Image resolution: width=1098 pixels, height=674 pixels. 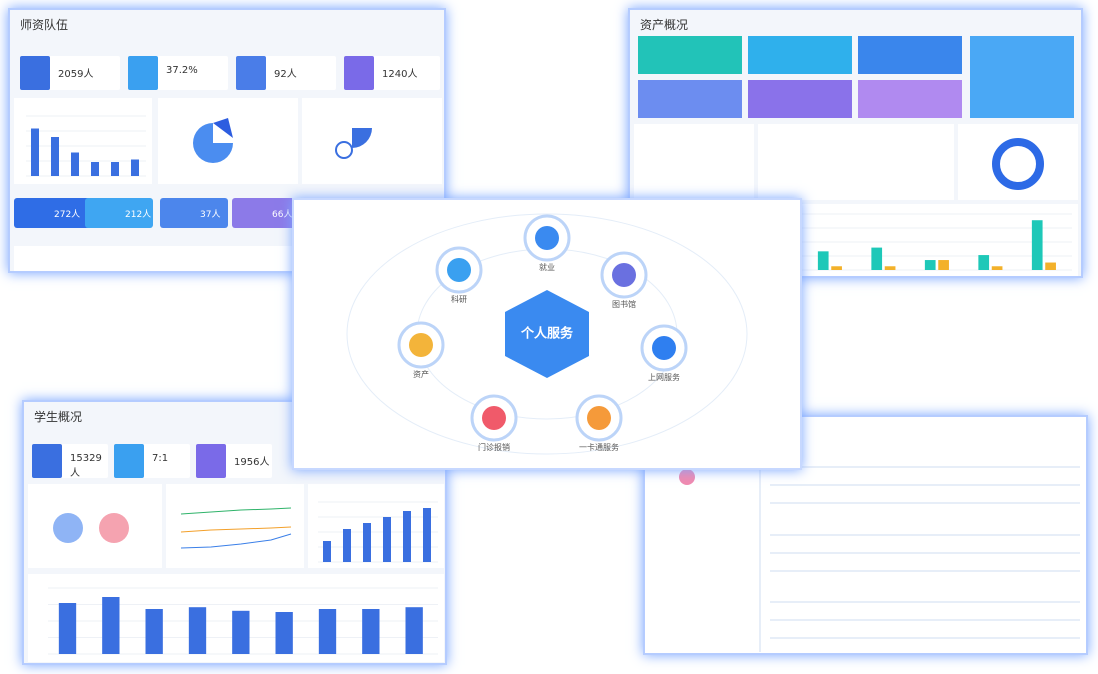 What do you see at coordinates (210, 215) in the screenshot?
I see `stat: 37人` at bounding box center [210, 215].